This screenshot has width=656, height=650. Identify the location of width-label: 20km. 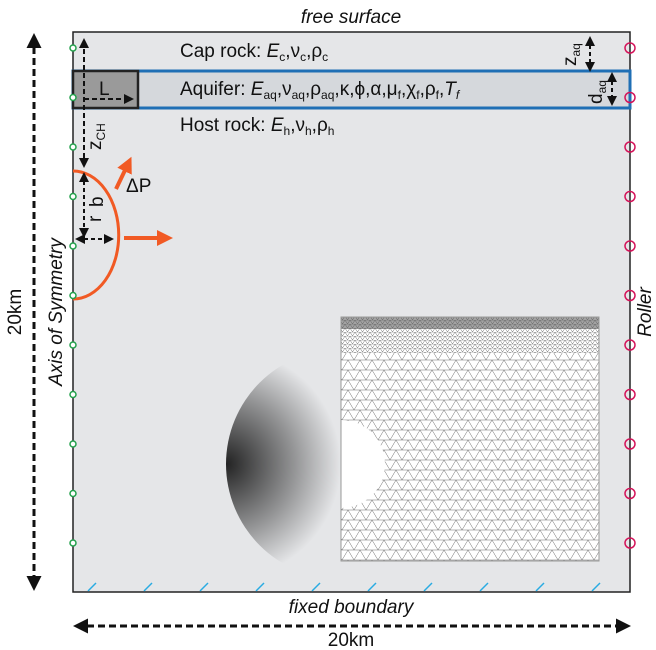
(351, 640).